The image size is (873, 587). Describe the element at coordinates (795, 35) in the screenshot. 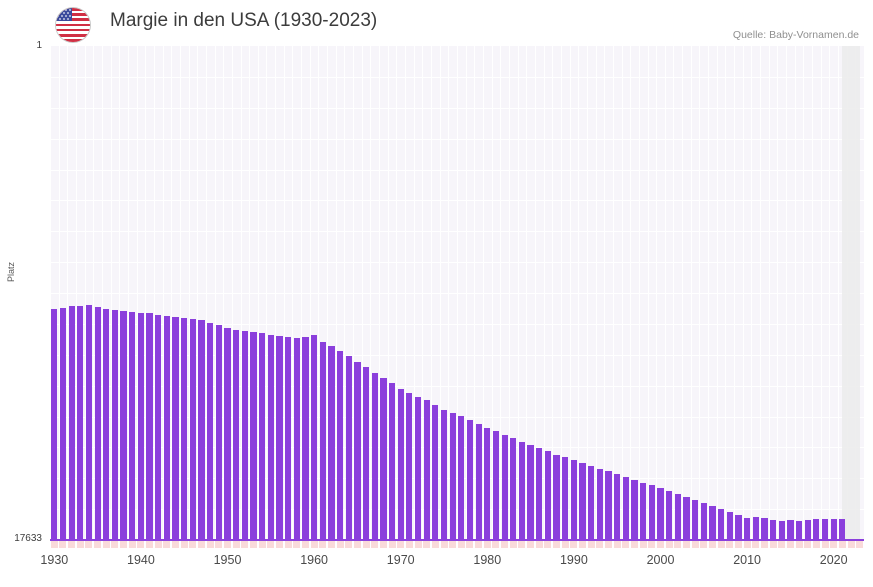

I see `source-label: Quelle: Baby-Vornamen.de` at that location.